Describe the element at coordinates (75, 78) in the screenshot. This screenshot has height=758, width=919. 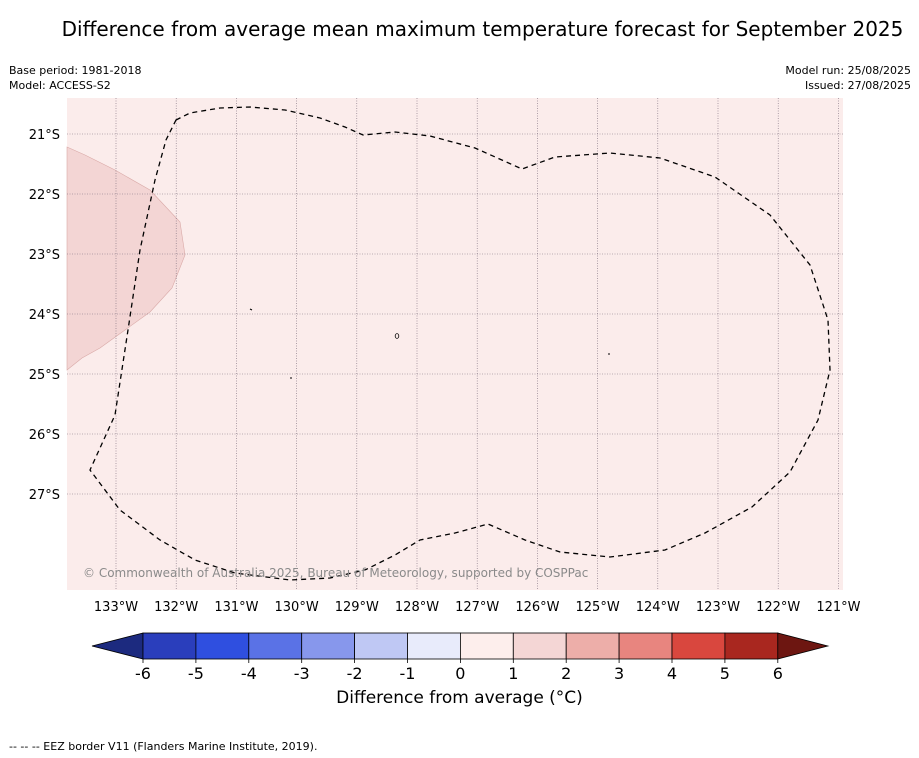
I see `meta-left: Base period: 1981-2018 Model: ACCESS-S2` at that location.